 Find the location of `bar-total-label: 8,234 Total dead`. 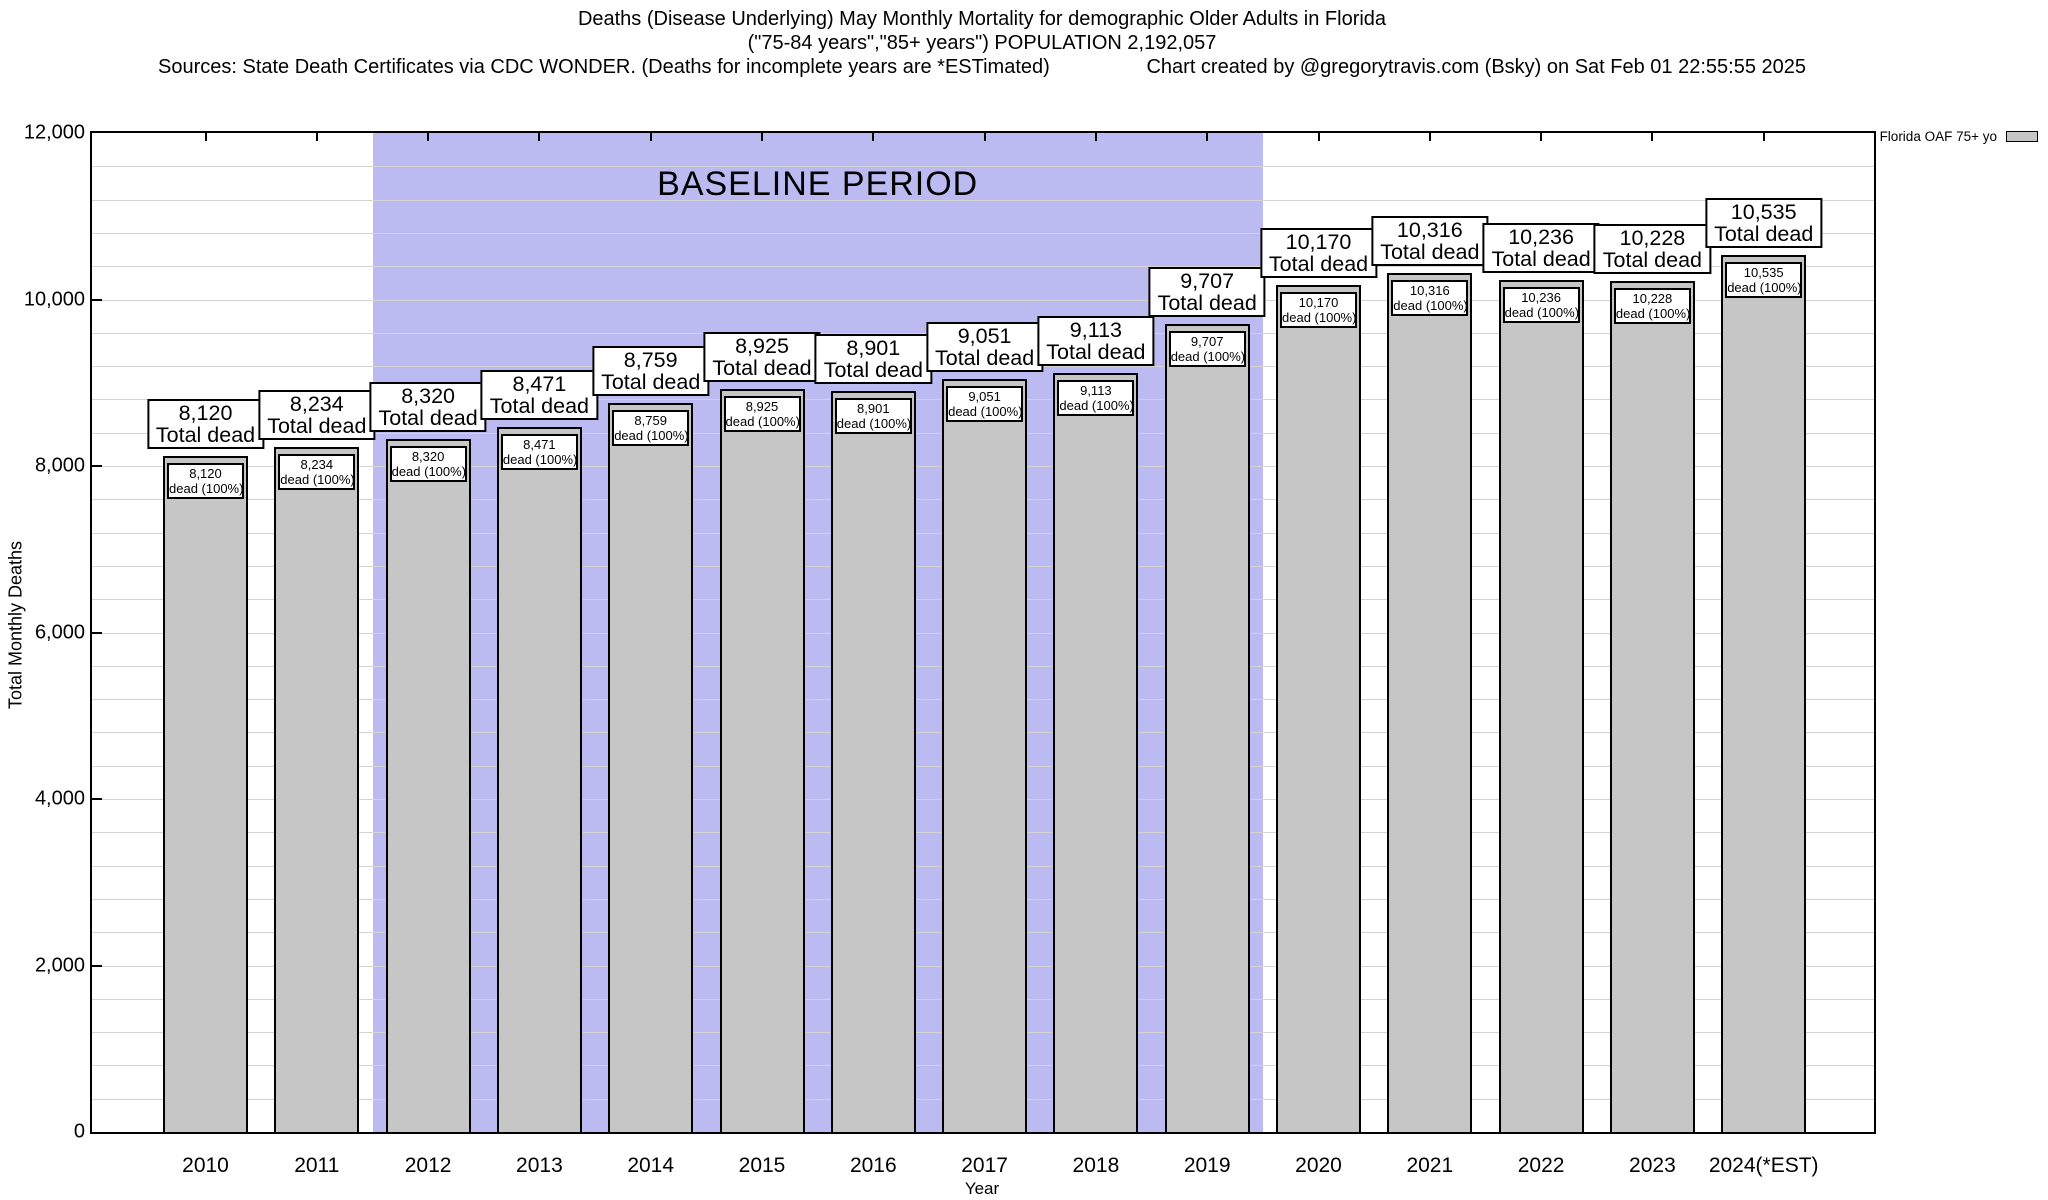

bar-total-label: 8,234 Total dead is located at coordinates (317, 414).